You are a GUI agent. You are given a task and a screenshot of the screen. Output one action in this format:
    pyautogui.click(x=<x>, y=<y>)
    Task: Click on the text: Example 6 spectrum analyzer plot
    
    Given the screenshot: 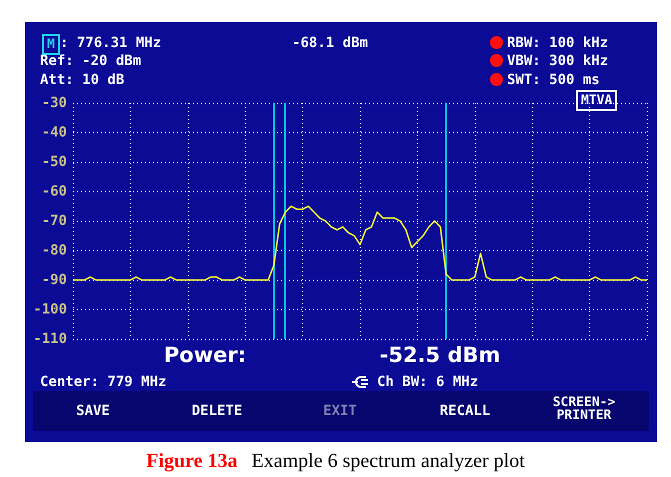 What is the action you would take?
    pyautogui.click(x=388, y=461)
    